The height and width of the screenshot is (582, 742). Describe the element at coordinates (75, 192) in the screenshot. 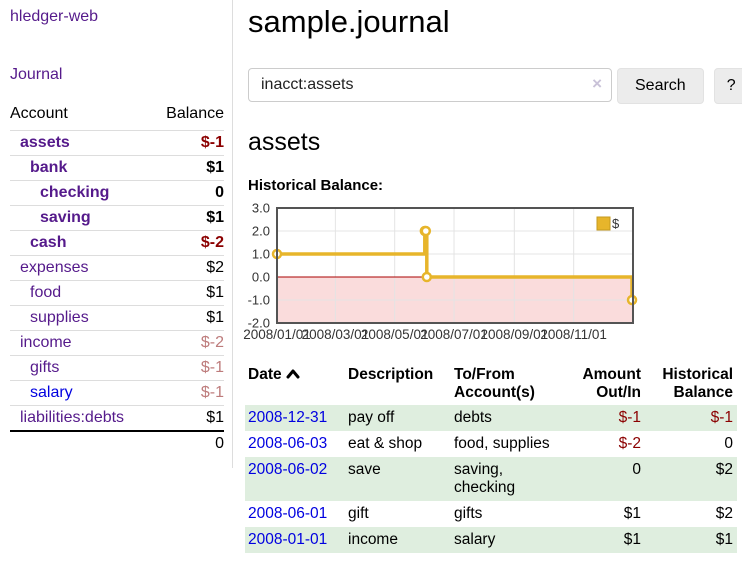

I see `sidebar-account-link: checking` at that location.